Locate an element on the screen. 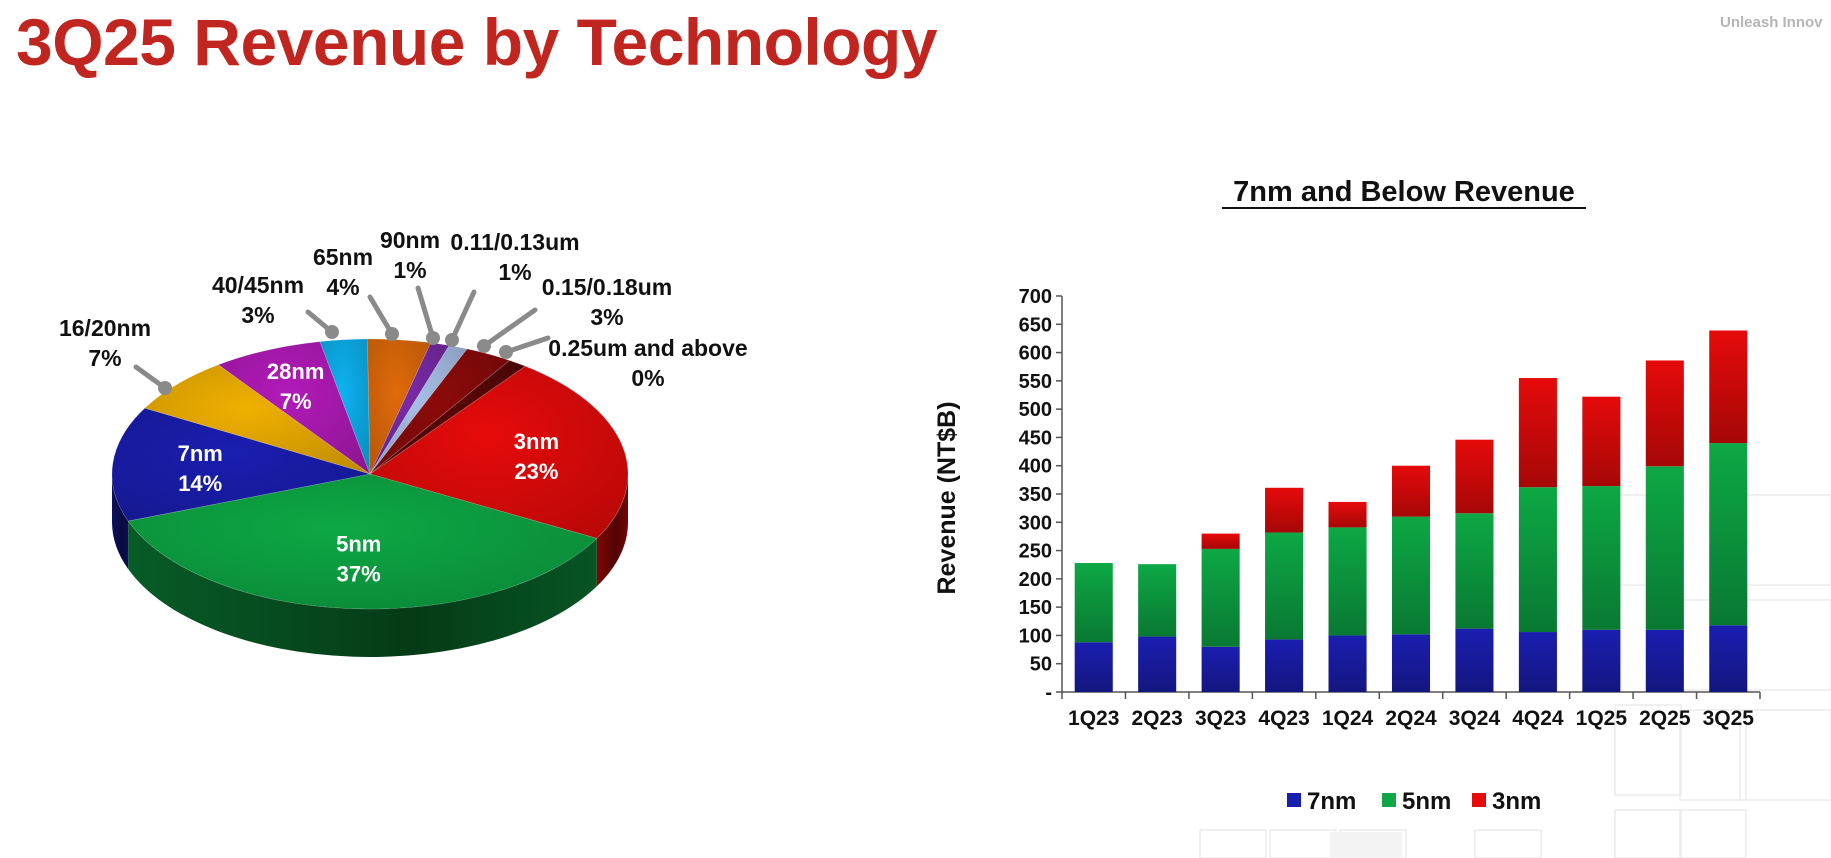  pie-value-90nm: 1% is located at coordinates (409, 270).